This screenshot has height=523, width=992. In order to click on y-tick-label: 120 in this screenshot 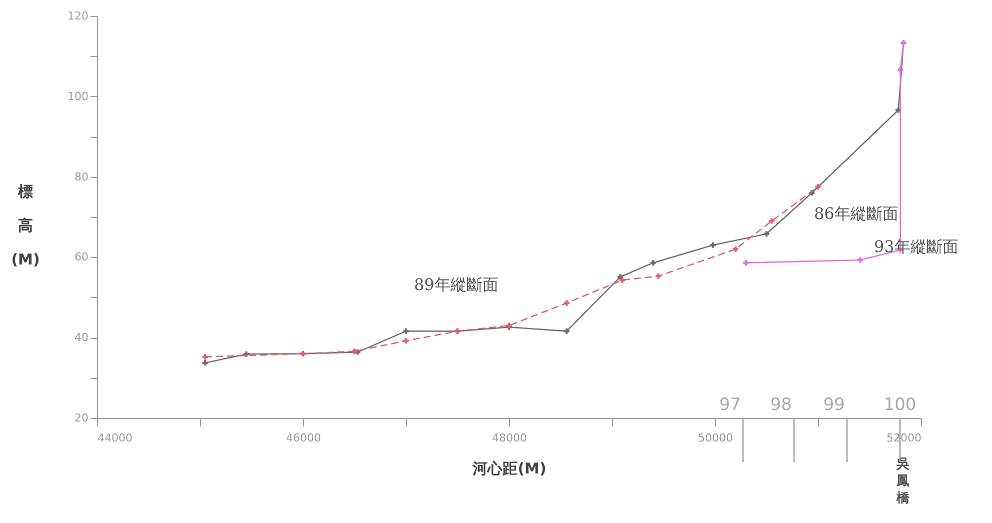, I will do `click(78, 16)`.